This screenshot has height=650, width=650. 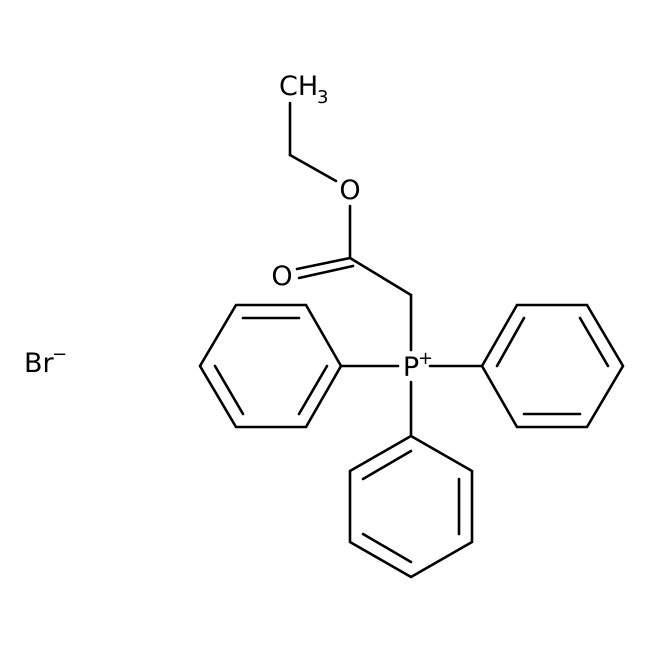 I want to click on atom-label: Br, so click(x=39, y=363).